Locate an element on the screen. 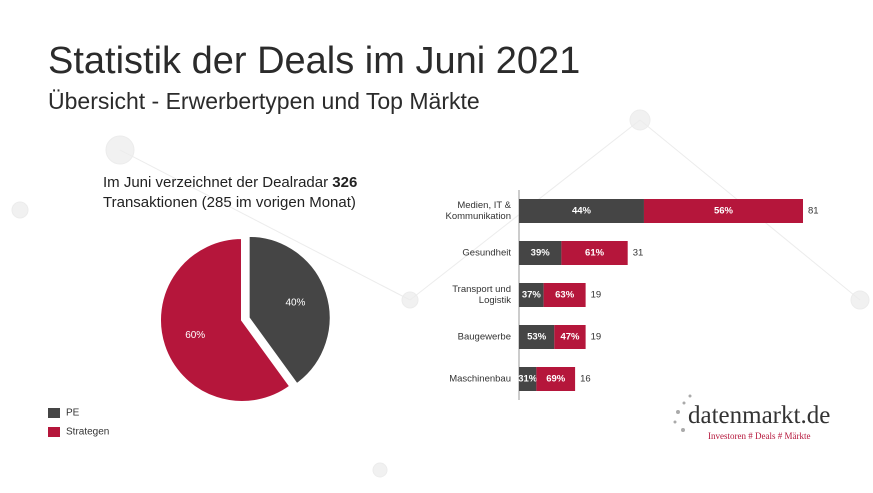 This screenshot has width=873, height=493. segment-label: 31% is located at coordinates (528, 379).